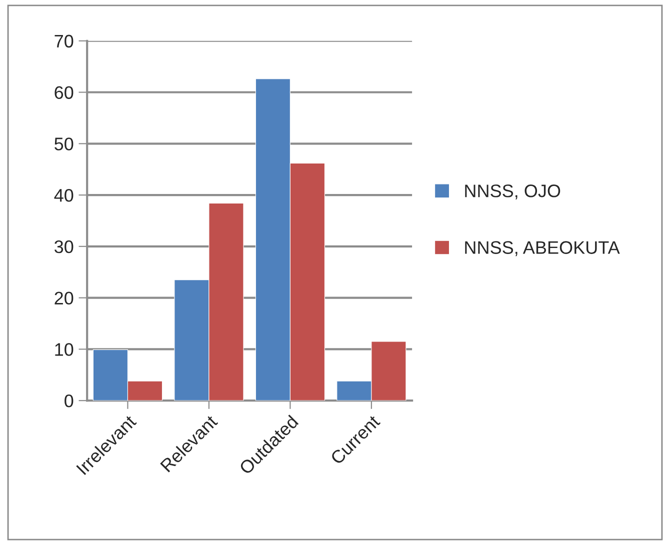  What do you see at coordinates (64, 349) in the screenshot?
I see `y-tick-label: 10` at bounding box center [64, 349].